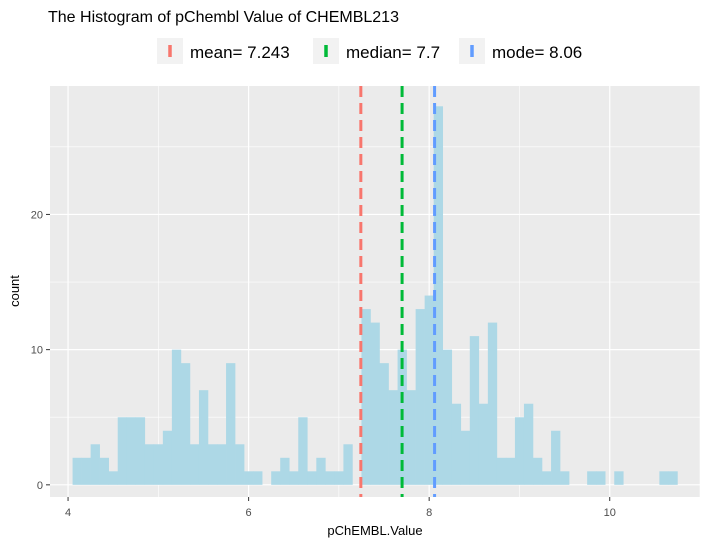 The width and height of the screenshot is (710, 545). I want to click on x-tick-label: 8, so click(429, 513).